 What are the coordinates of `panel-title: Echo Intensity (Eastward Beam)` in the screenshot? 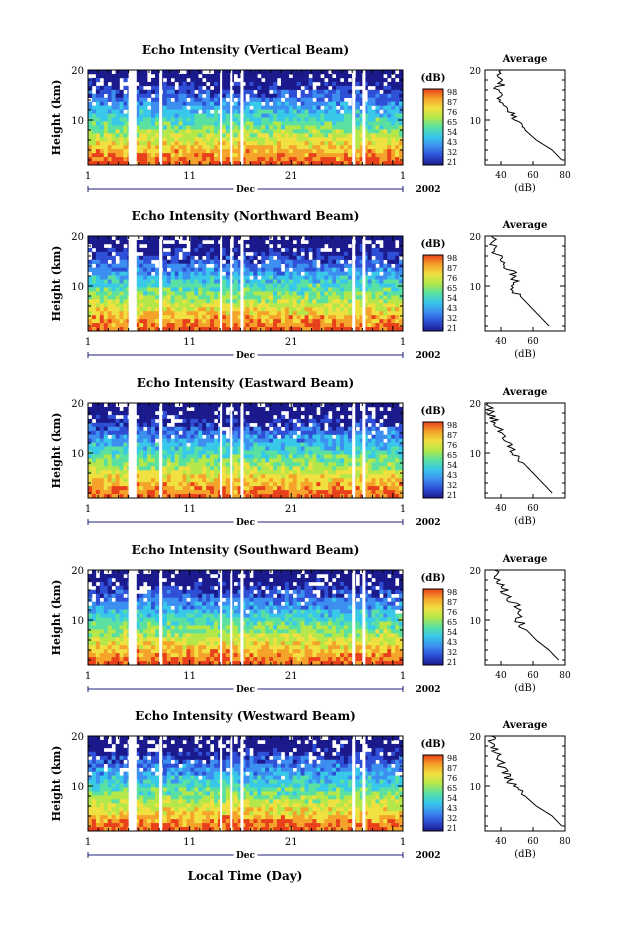 It's located at (245, 383).